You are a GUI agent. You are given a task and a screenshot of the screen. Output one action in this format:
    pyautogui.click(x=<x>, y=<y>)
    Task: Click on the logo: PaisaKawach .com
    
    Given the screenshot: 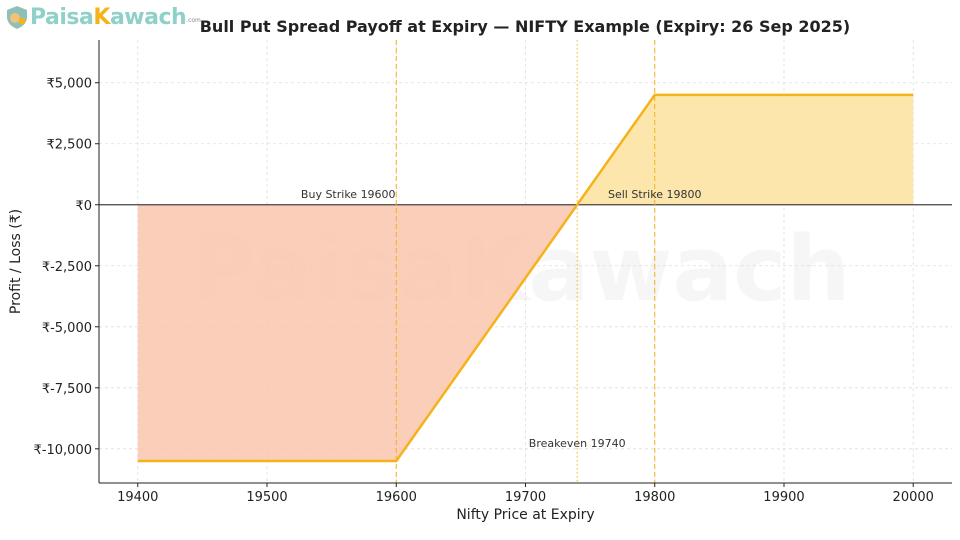 What is the action you would take?
    pyautogui.click(x=102, y=17)
    